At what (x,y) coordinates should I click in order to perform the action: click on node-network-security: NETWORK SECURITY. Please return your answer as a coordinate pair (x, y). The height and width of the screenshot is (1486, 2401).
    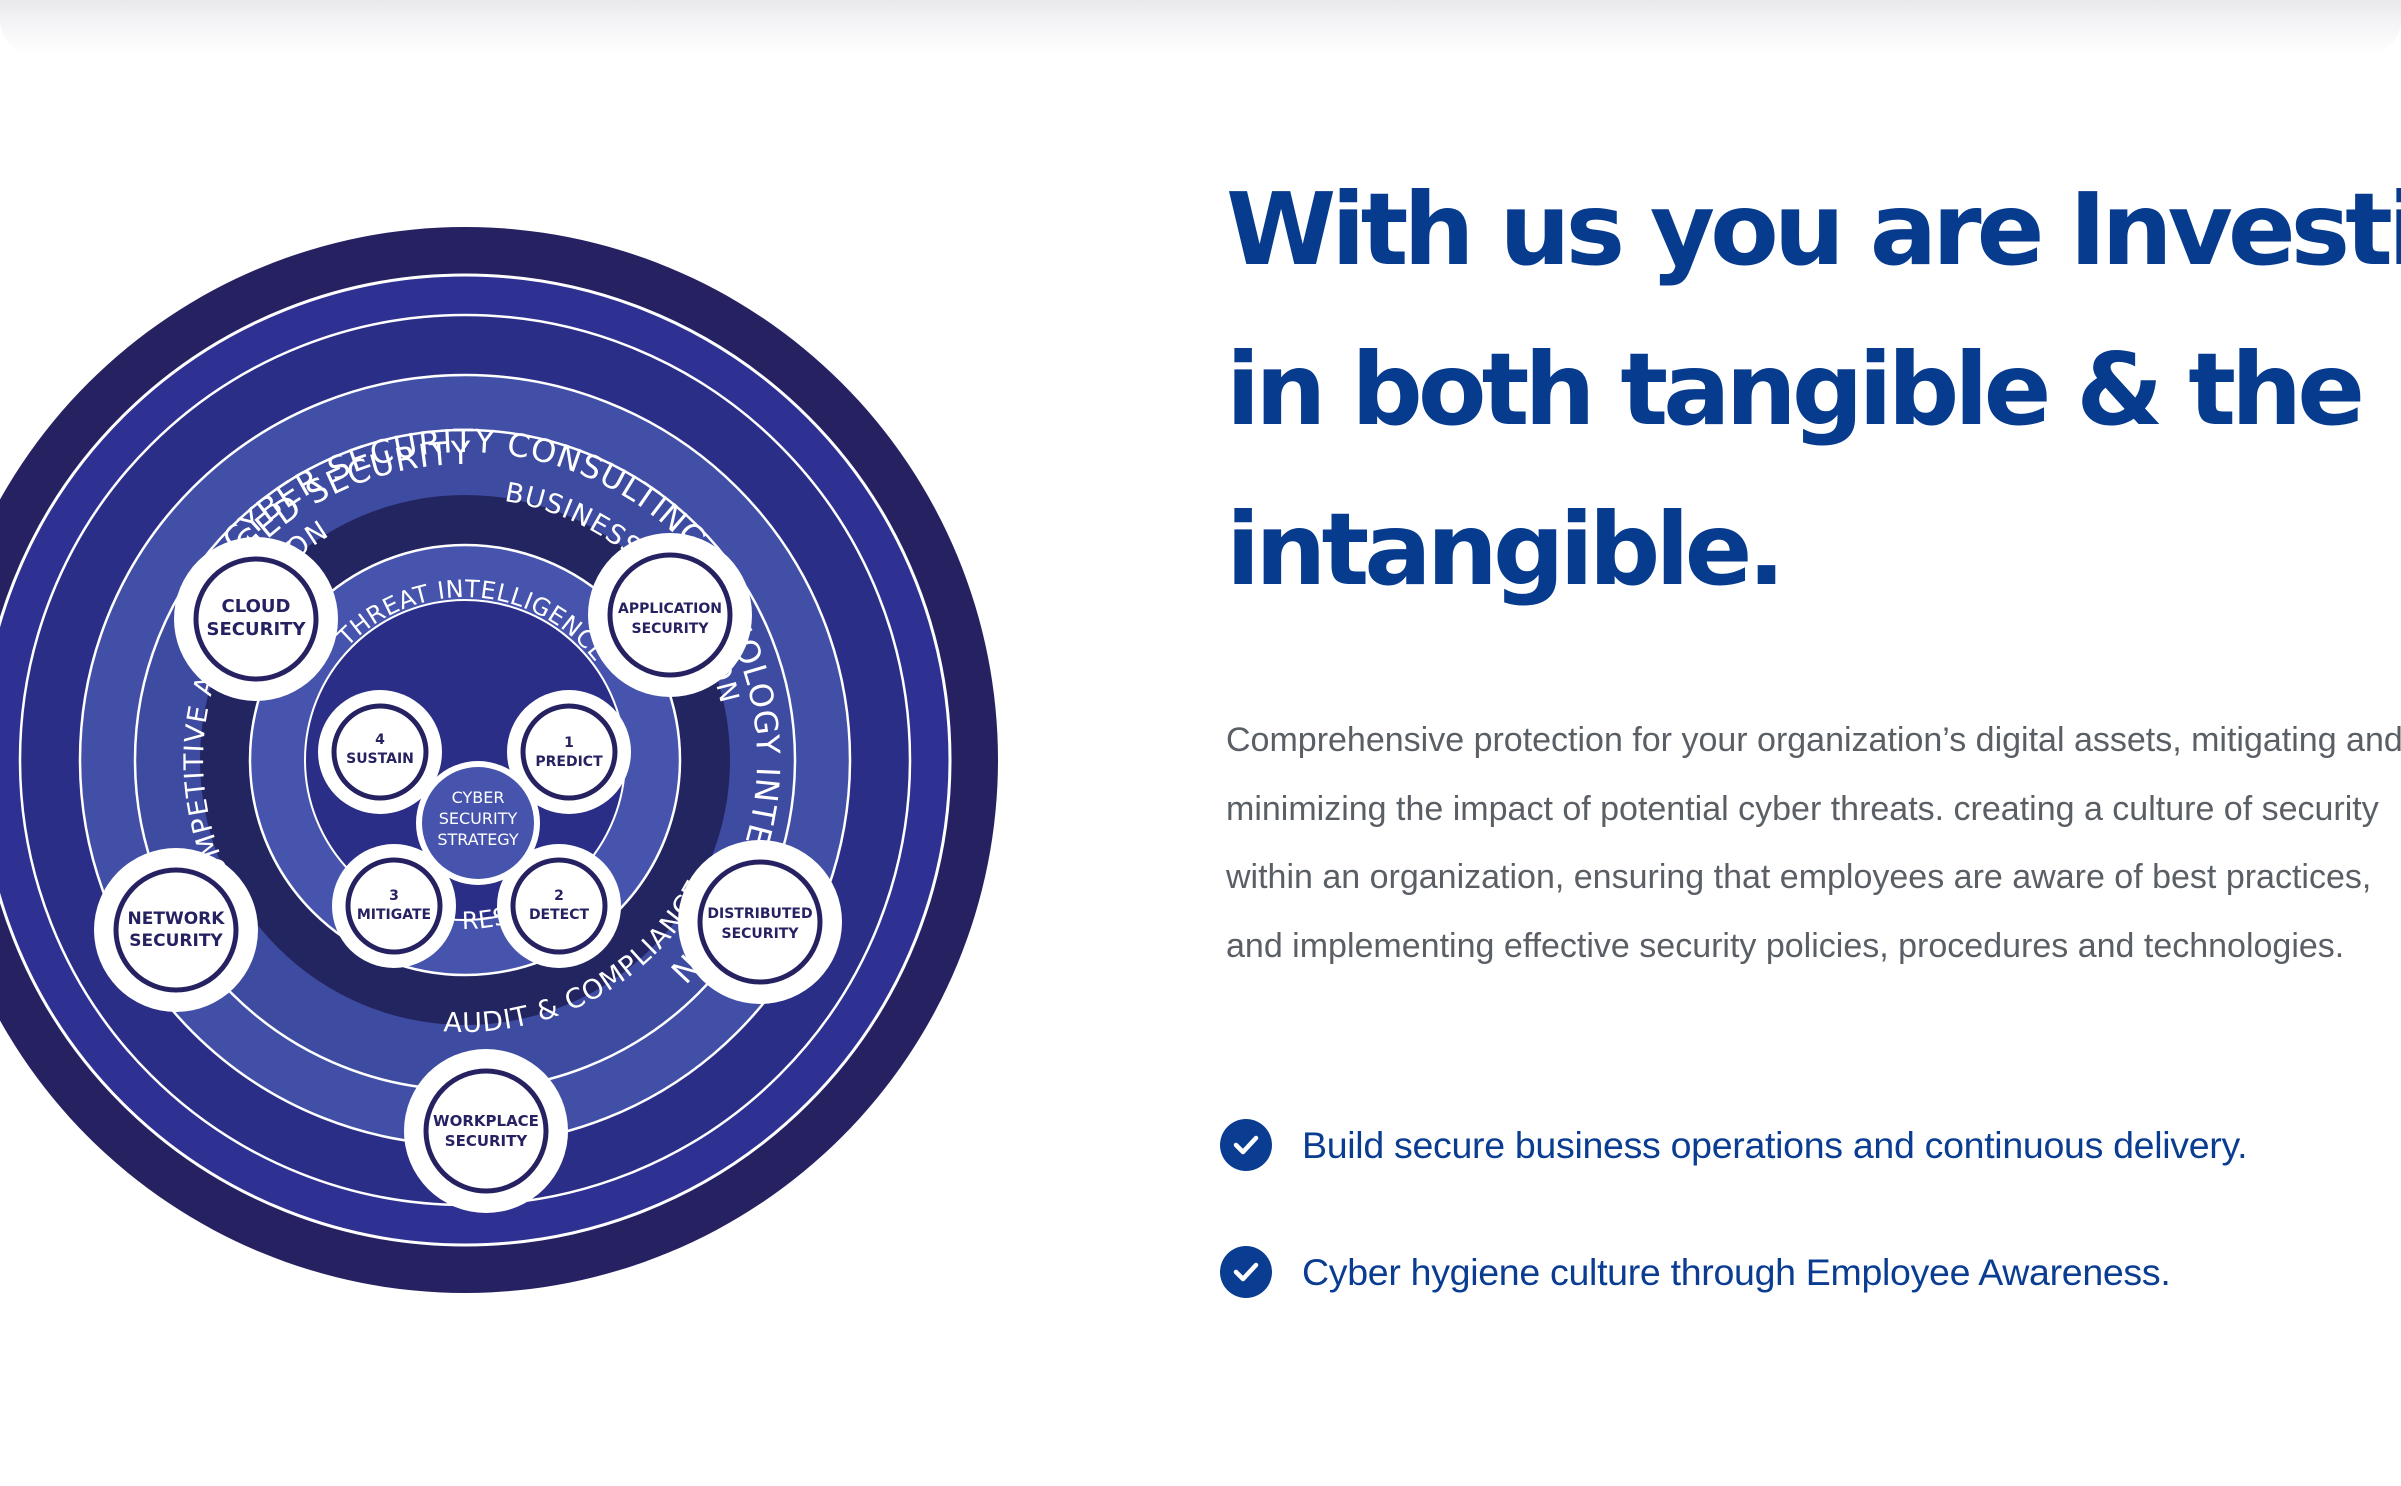
    Looking at the image, I should click on (176, 930).